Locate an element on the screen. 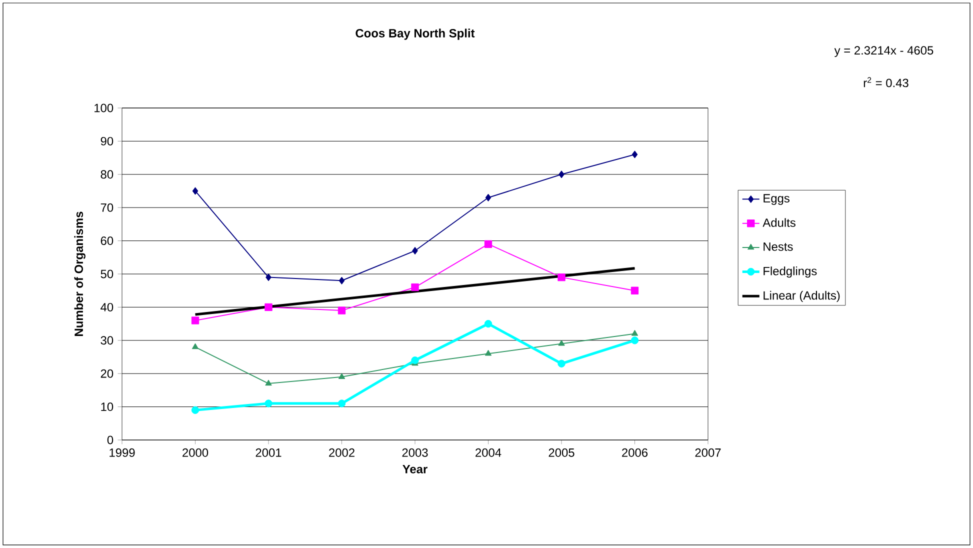 Image resolution: width=973 pixels, height=548 pixels. y-axis-title: Number of Organisms is located at coordinates (80, 274).